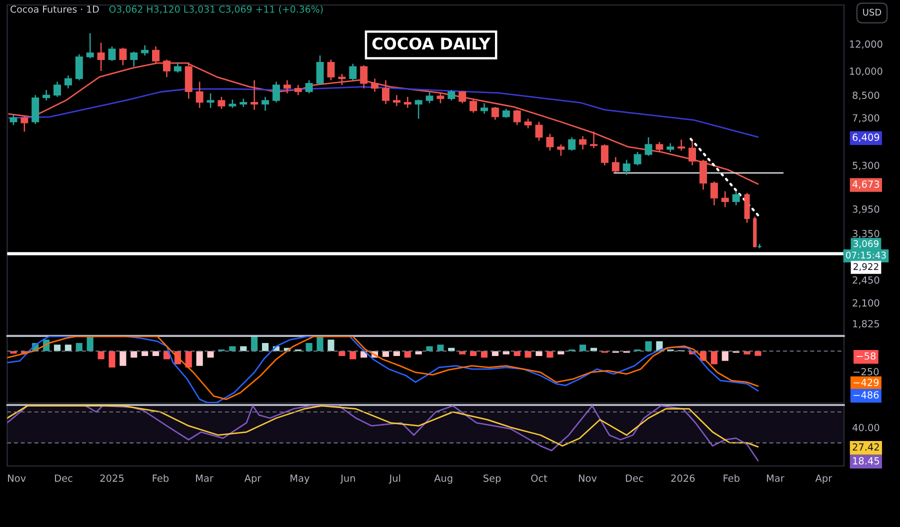  What do you see at coordinates (872, 12) in the screenshot?
I see `text: USD` at bounding box center [872, 12].